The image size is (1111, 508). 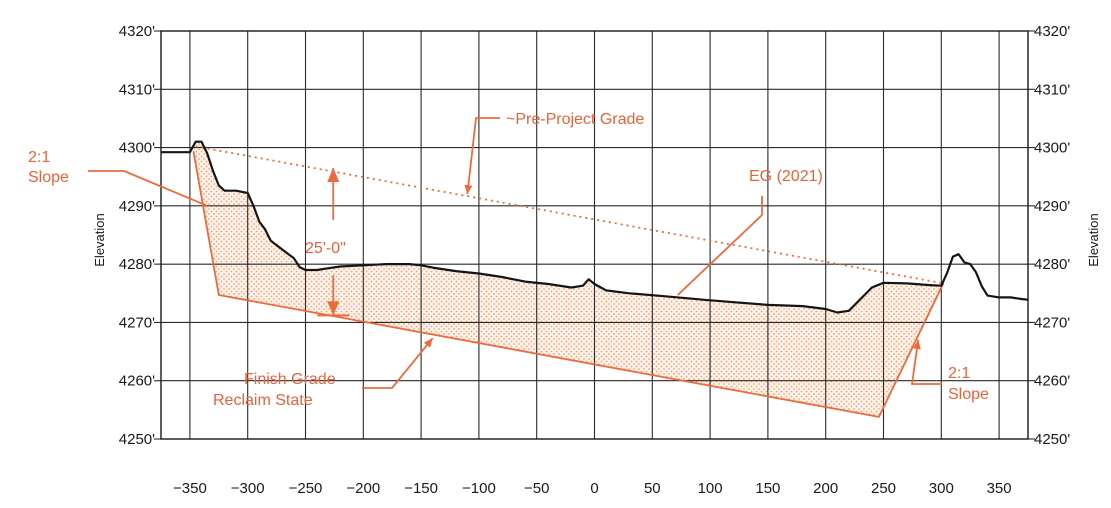 What do you see at coordinates (1052, 206) in the screenshot?
I see `y-tick-label-right-4: 4290'` at bounding box center [1052, 206].